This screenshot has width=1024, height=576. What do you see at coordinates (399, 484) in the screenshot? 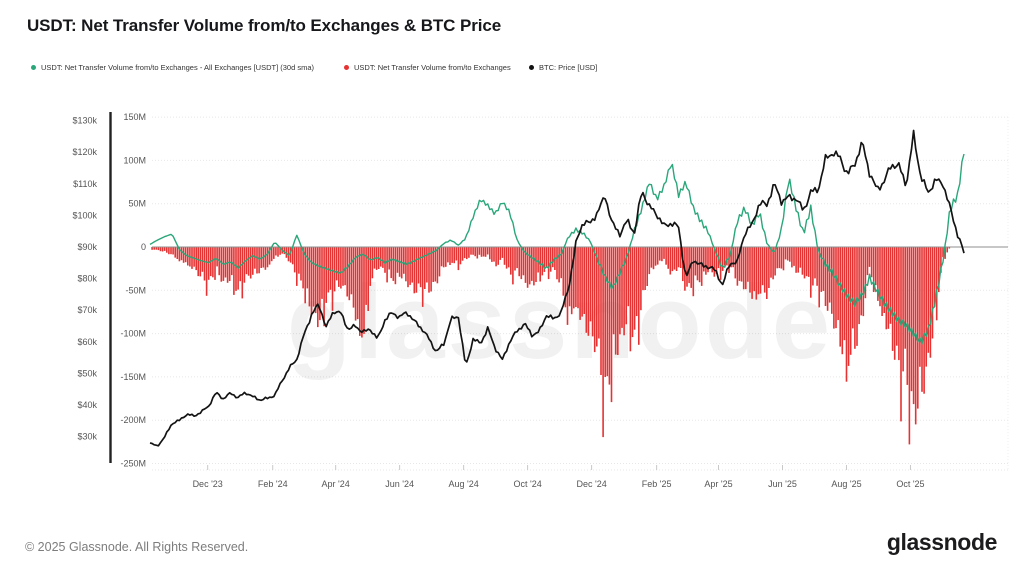
I see `x-axis-label: Jun '24` at bounding box center [399, 484].